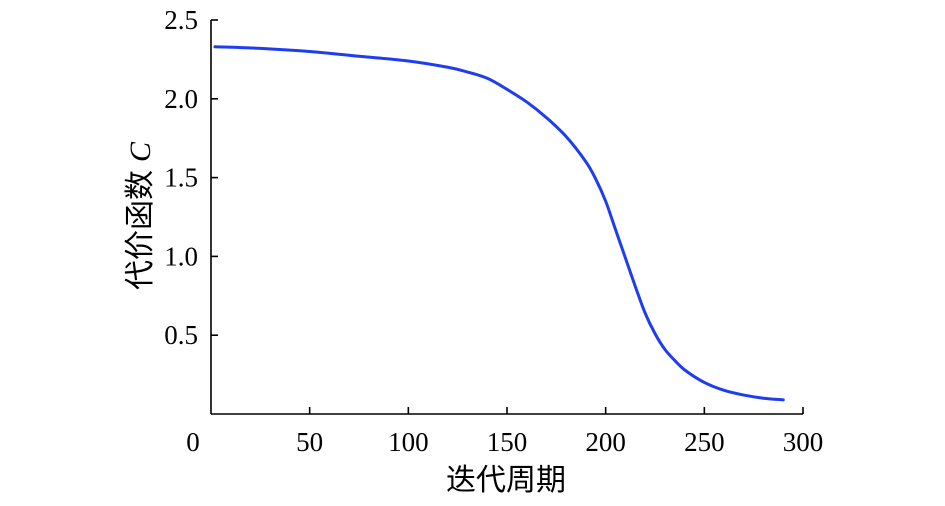 The height and width of the screenshot is (506, 945). Describe the element at coordinates (181, 20) in the screenshot. I see `y-tick-label: 2.5` at that location.